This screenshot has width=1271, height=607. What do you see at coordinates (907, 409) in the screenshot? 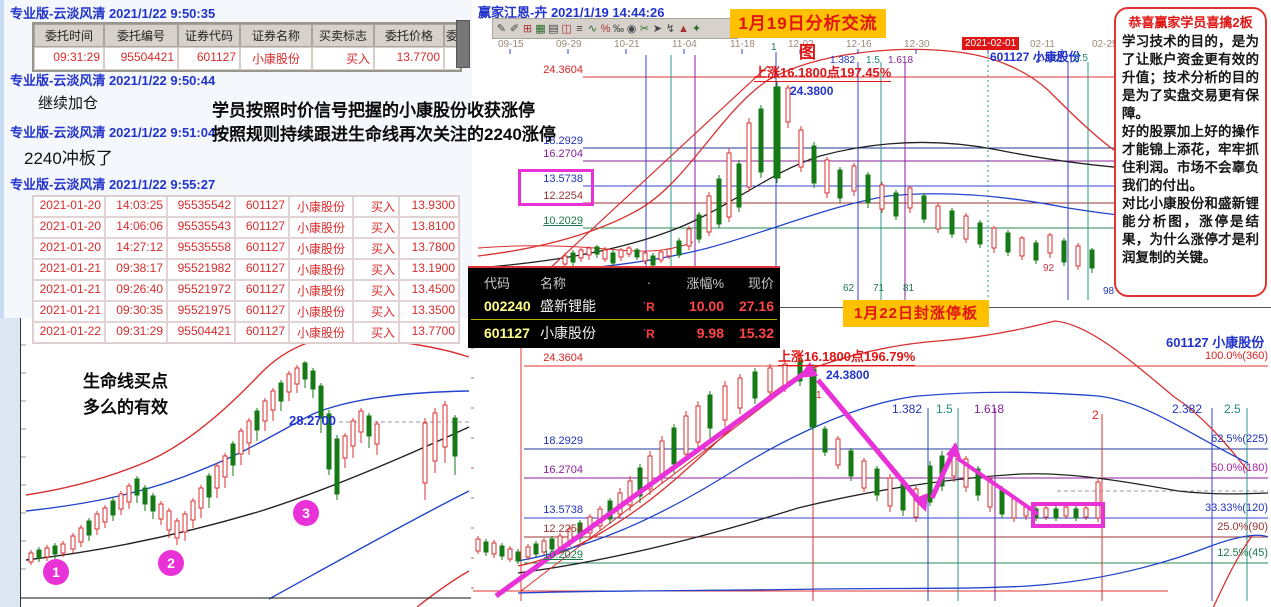
I see `fib-label: 1.382` at bounding box center [907, 409].